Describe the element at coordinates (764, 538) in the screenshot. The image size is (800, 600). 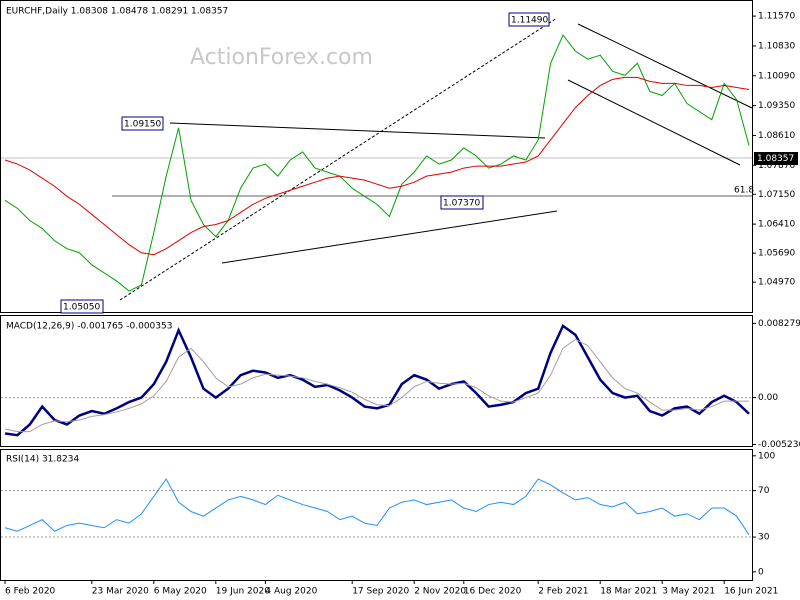
I see `y-tick-label: 30` at that location.